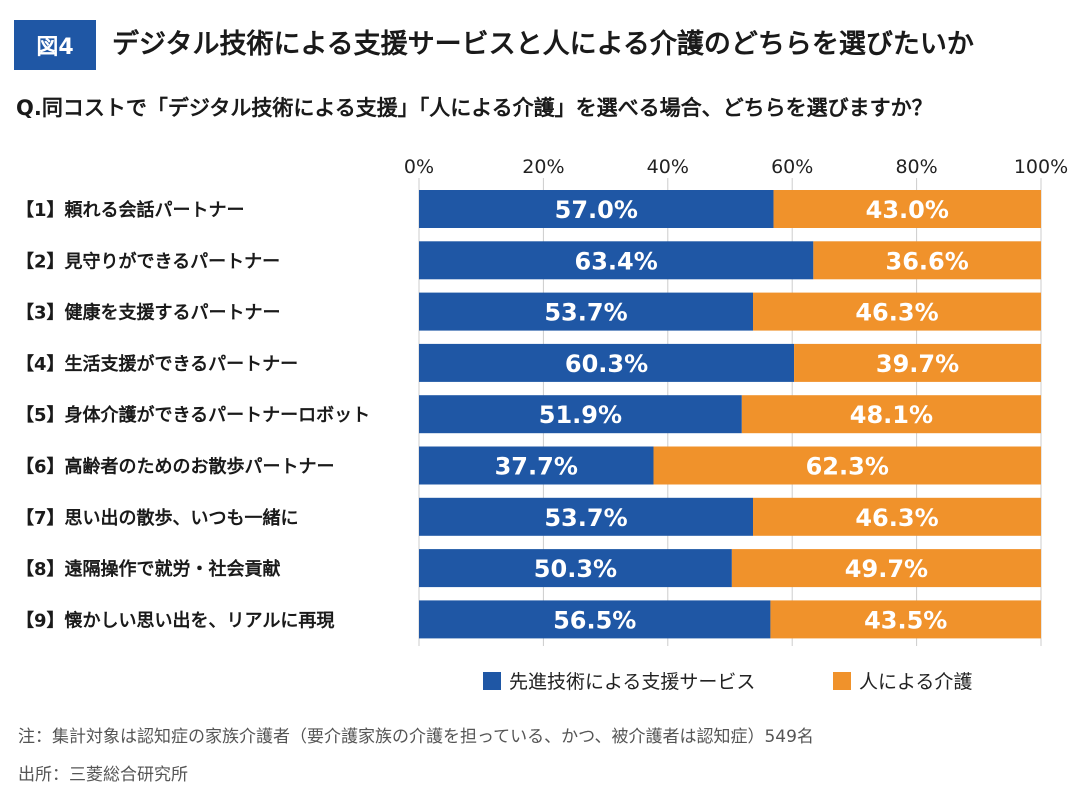 The width and height of the screenshot is (1080, 805). Describe the element at coordinates (193, 415) in the screenshot. I see `category-label: 【5】身体介護ができるパートナーロボット` at that location.